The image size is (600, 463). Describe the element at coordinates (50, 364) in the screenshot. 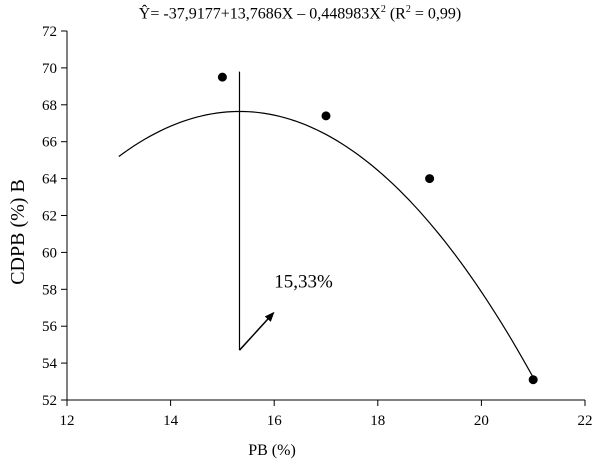

I see `y-tick-label: 54` at that location.